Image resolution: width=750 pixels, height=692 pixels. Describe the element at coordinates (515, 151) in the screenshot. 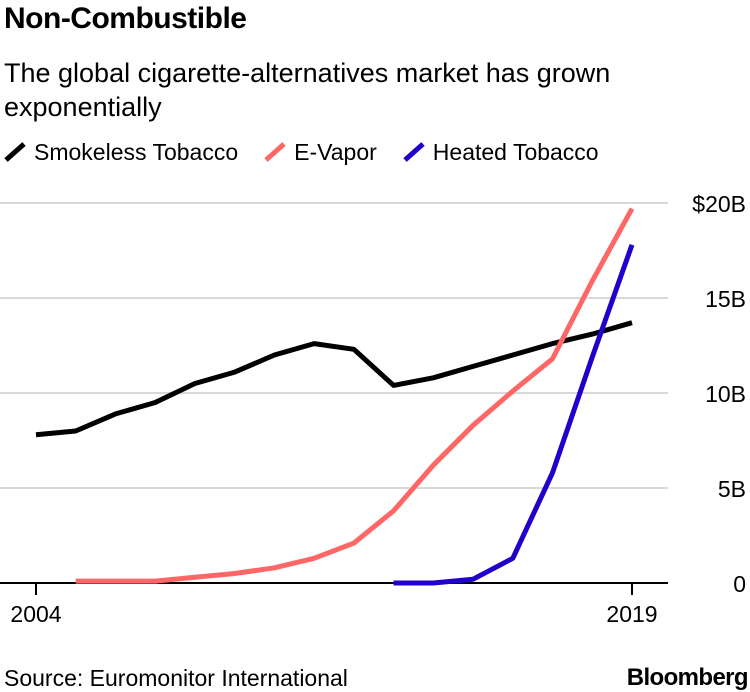

I see `legend-label-heated-tobacco: Heated Tobacco` at that location.